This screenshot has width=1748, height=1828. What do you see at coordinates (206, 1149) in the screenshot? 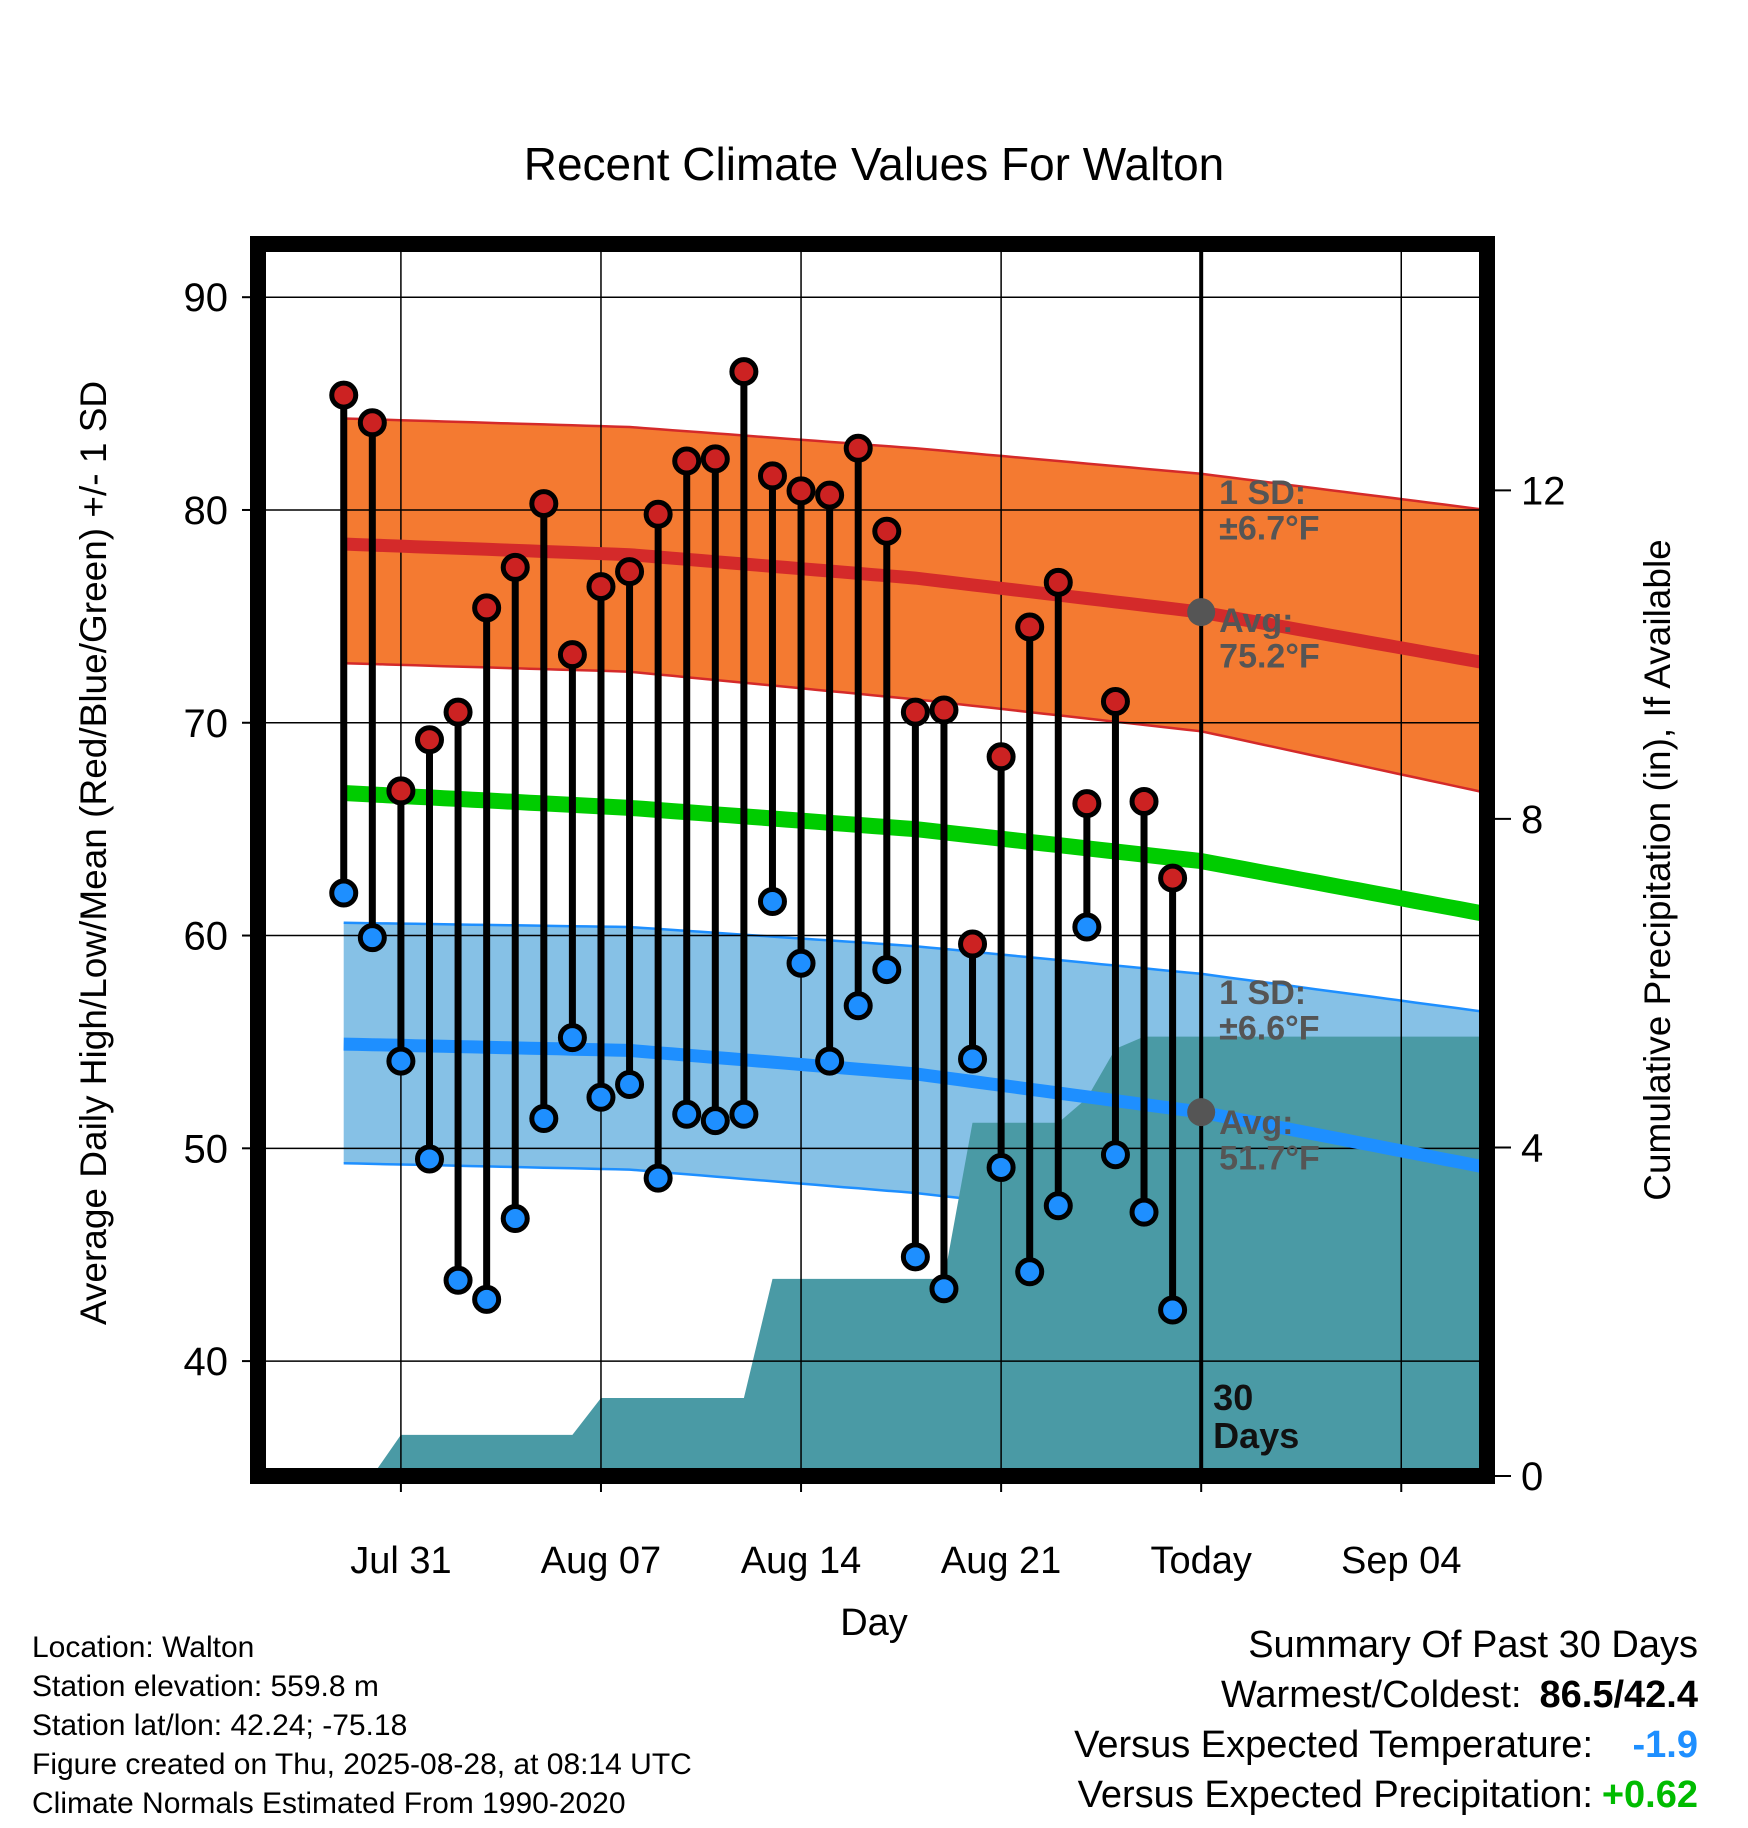
I see `y-tick-label: 50` at bounding box center [206, 1149].